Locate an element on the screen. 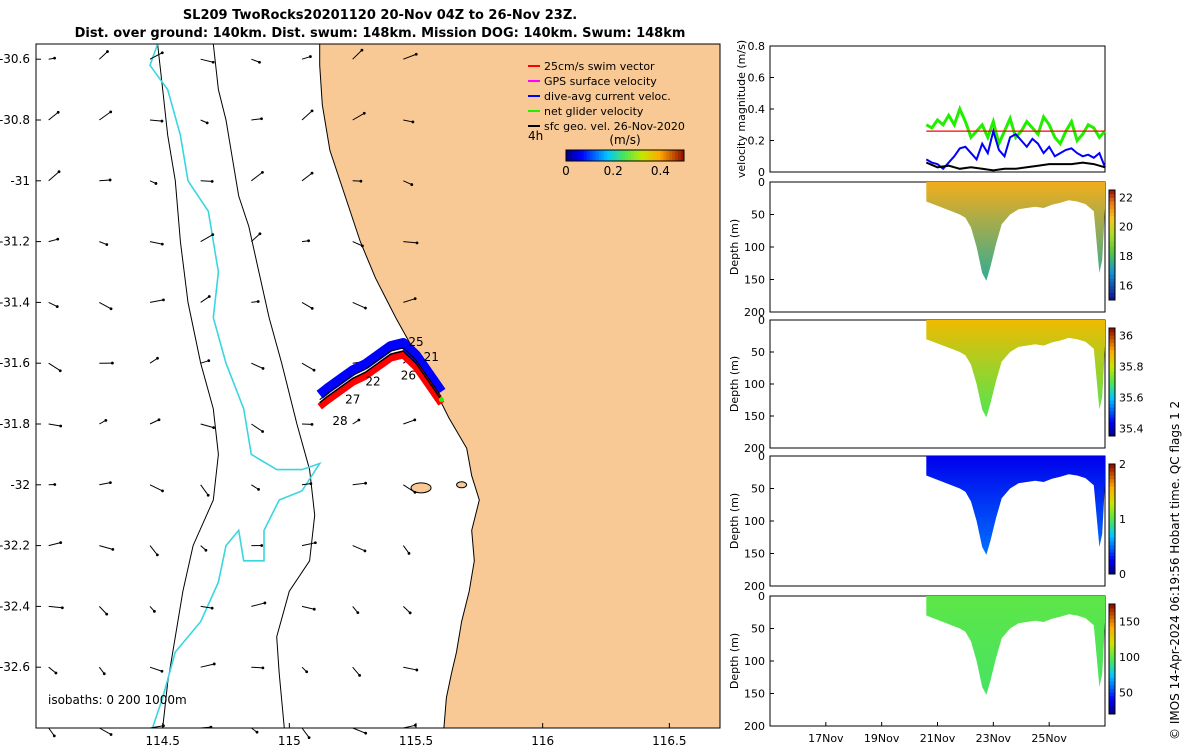  map-x-tick-label: 116.5 is located at coordinates (669, 741).